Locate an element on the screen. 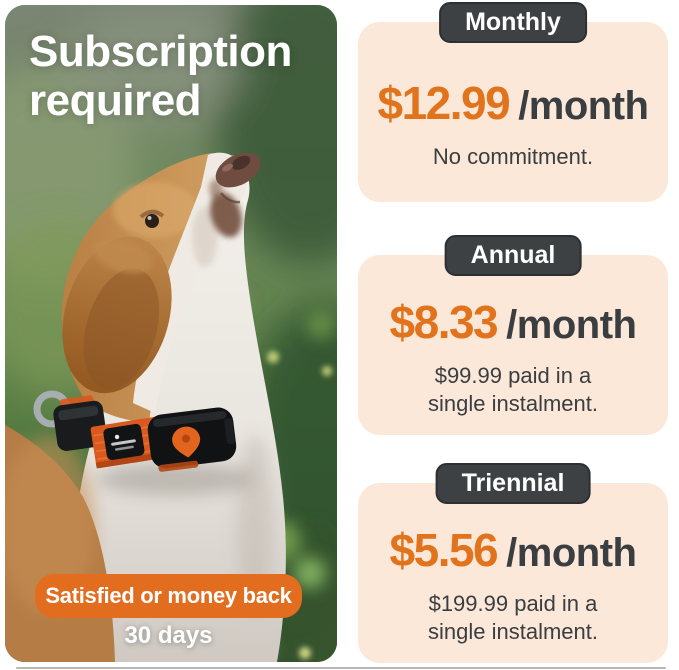  price-row: $5.56 /month is located at coordinates (513, 550).